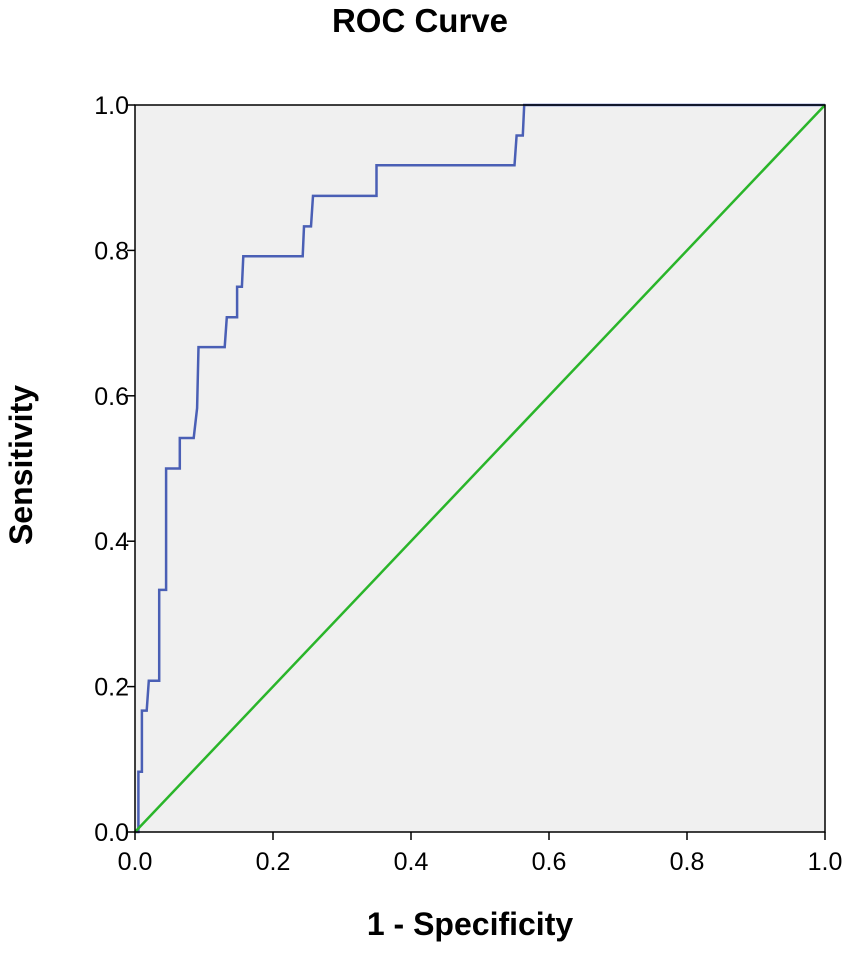 The width and height of the screenshot is (850, 965). What do you see at coordinates (111, 106) in the screenshot?
I see `y-tick-label: 1.0` at bounding box center [111, 106].